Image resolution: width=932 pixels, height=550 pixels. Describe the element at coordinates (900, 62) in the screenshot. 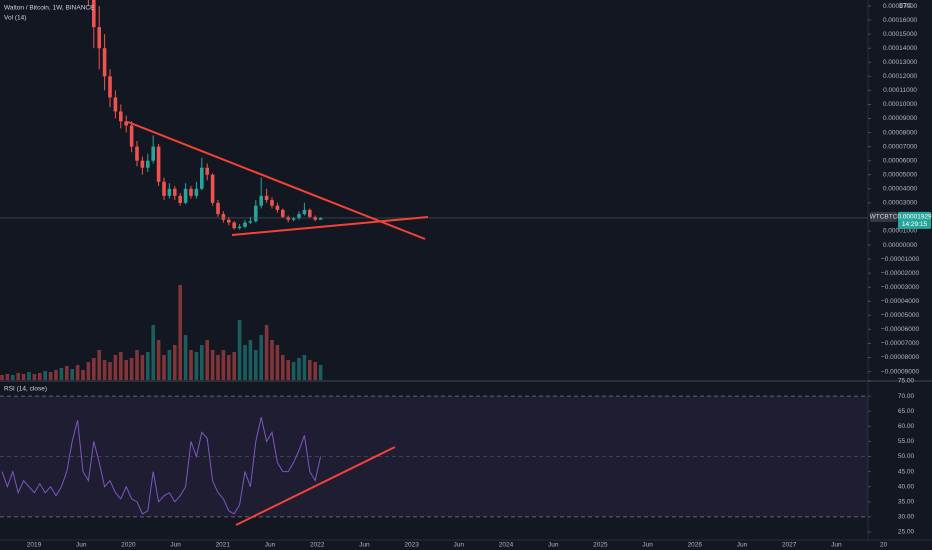

I see `y-tick-label: 0.00013000` at that location.